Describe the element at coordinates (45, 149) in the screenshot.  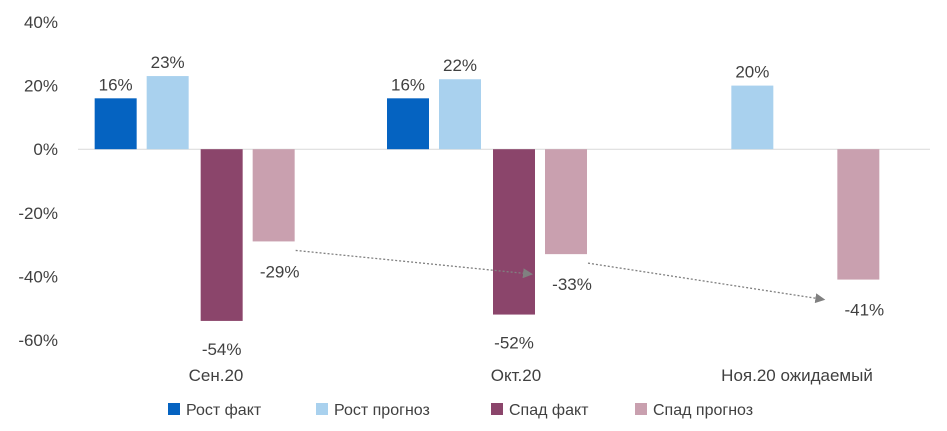
I see `y-tick-label: 0%` at that location.